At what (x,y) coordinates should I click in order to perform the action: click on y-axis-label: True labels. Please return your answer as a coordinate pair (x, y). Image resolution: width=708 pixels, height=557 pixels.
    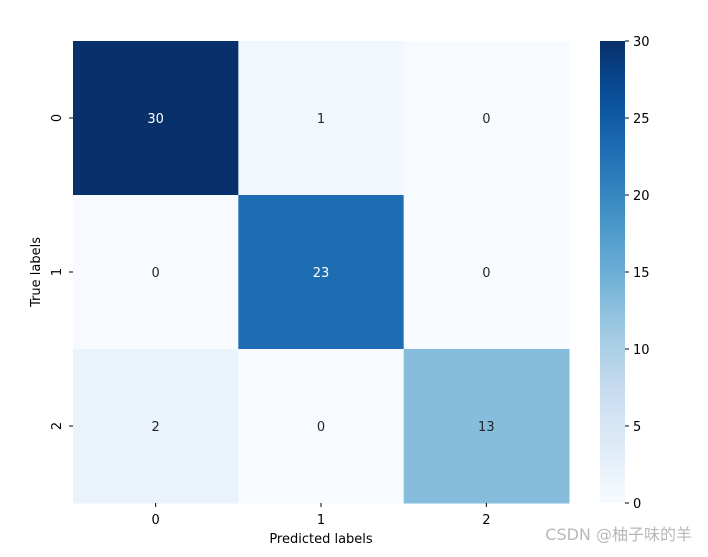
    Looking at the image, I should click on (36, 272).